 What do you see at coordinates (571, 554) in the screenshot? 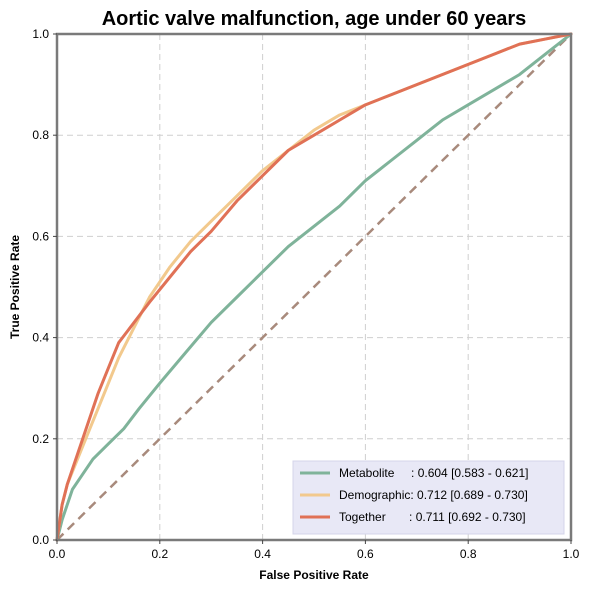
I see `x-tick-label: 1.0` at bounding box center [571, 554].